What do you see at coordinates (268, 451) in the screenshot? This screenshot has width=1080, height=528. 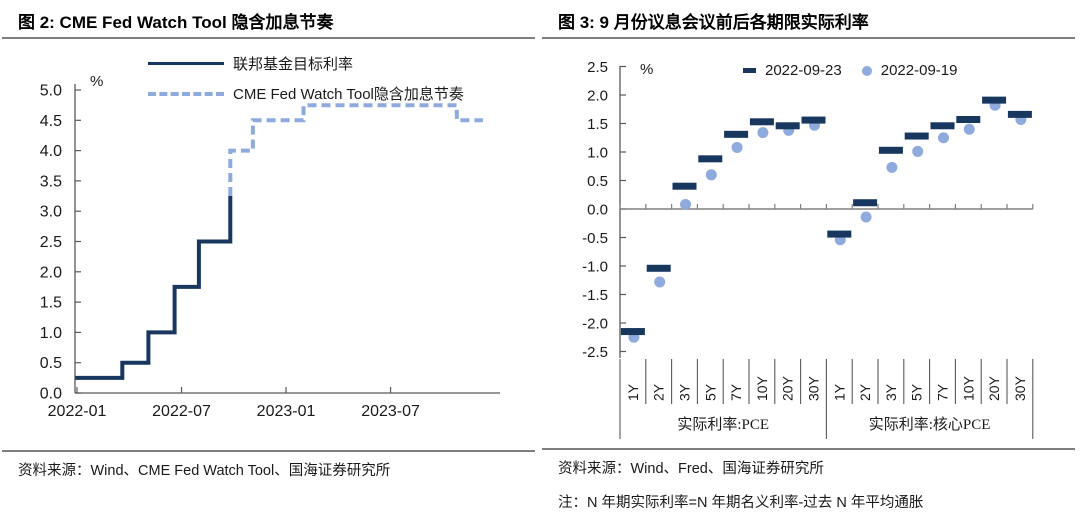 I see `figure-2-bottom-rule` at bounding box center [268, 451].